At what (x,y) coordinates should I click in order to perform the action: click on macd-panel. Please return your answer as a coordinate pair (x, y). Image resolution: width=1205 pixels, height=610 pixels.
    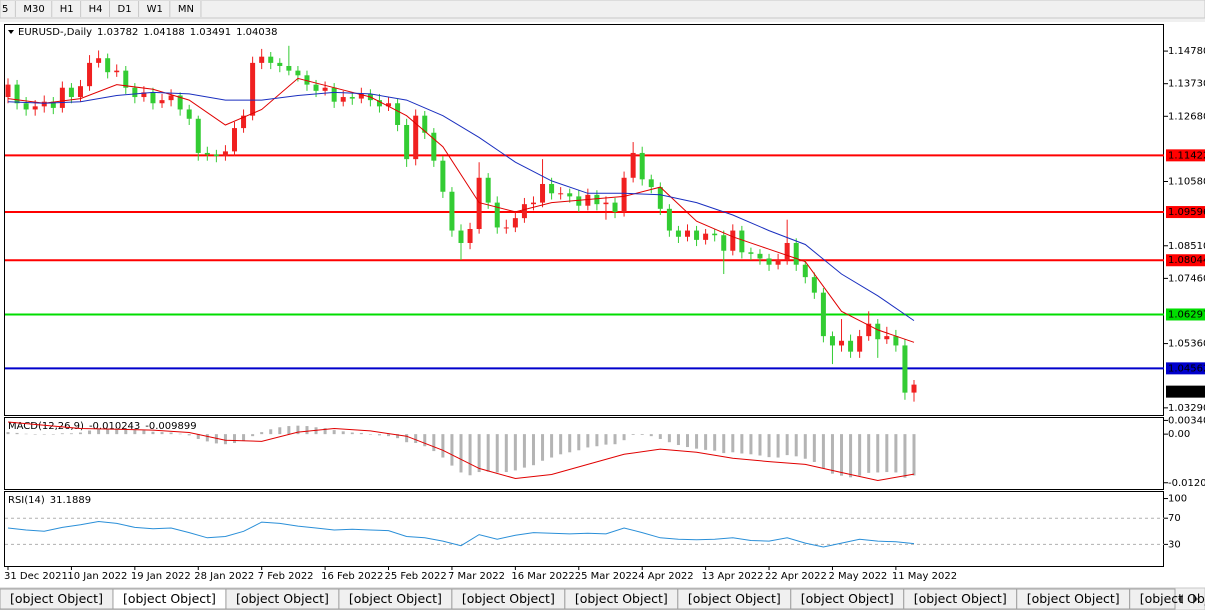
    Looking at the image, I should click on (584, 453).